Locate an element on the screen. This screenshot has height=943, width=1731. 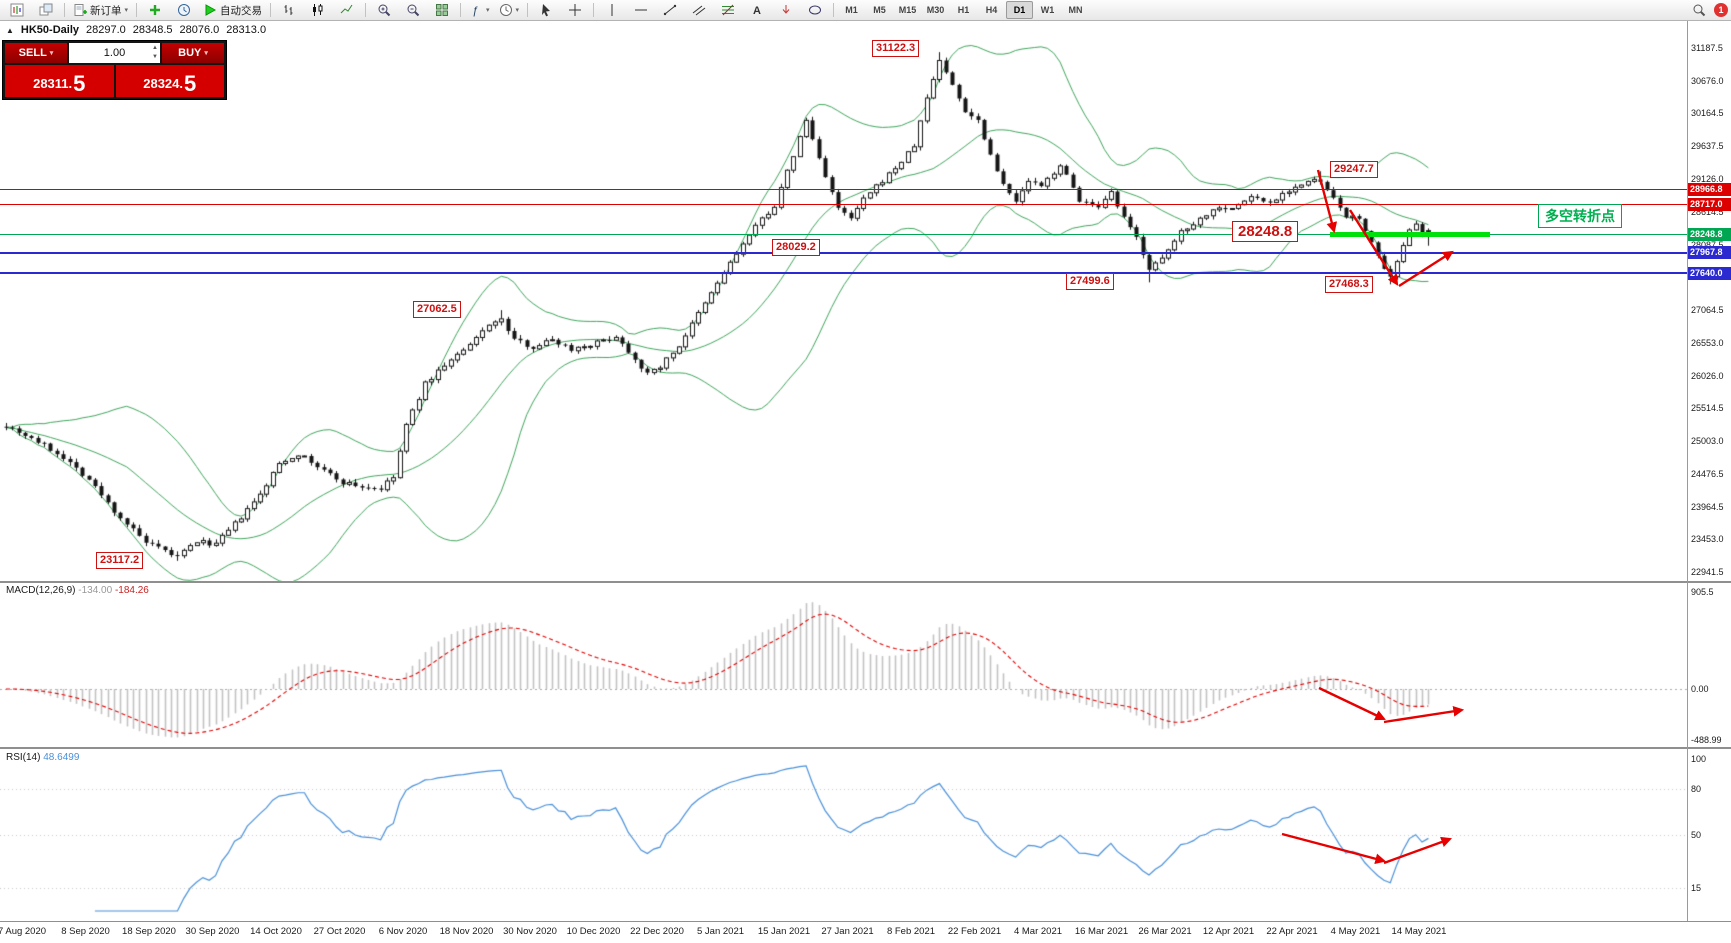
bar-chart-button is located at coordinates (289, 10).